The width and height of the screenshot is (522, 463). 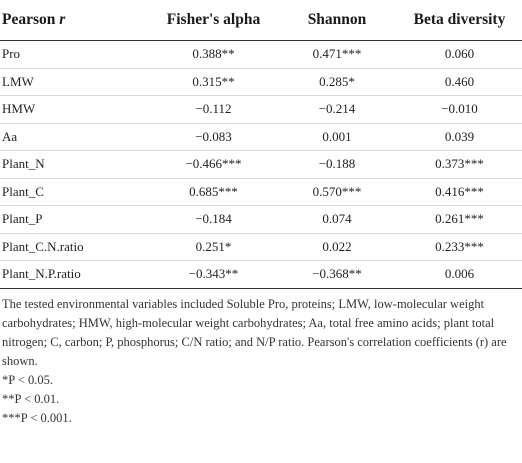 What do you see at coordinates (213, 20) in the screenshot?
I see `header-fishers-alpha: Fisher's alpha` at bounding box center [213, 20].